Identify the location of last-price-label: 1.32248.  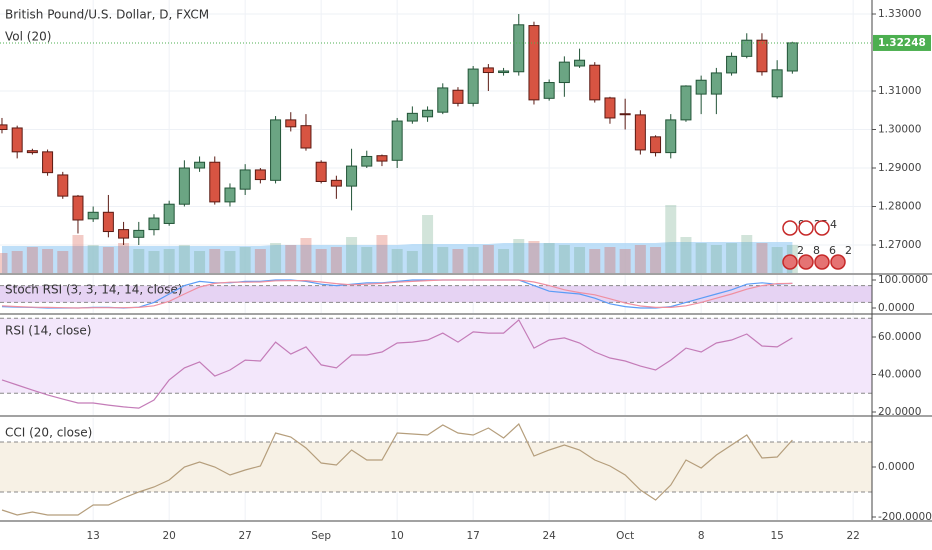
(902, 43).